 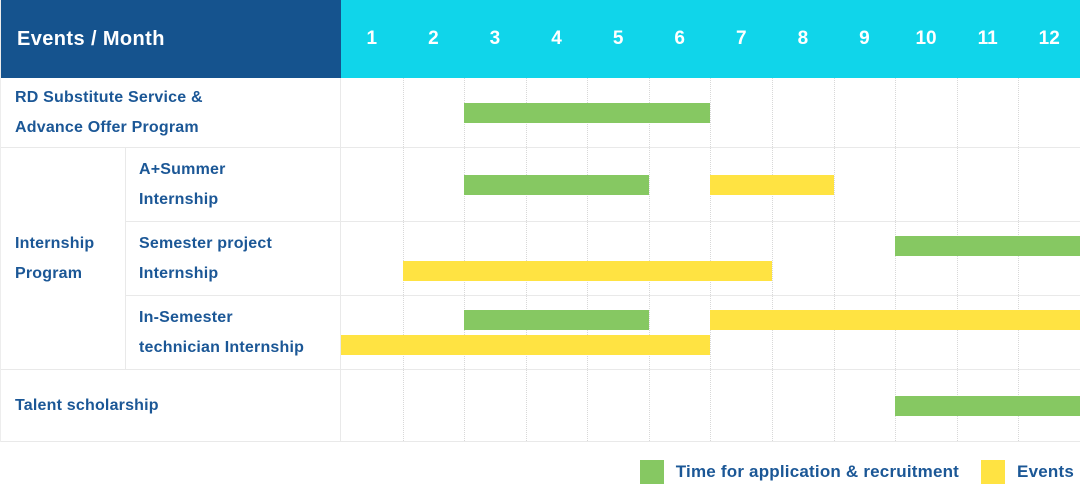 What do you see at coordinates (49, 273) in the screenshot?
I see `group-label-line: Program` at bounding box center [49, 273].